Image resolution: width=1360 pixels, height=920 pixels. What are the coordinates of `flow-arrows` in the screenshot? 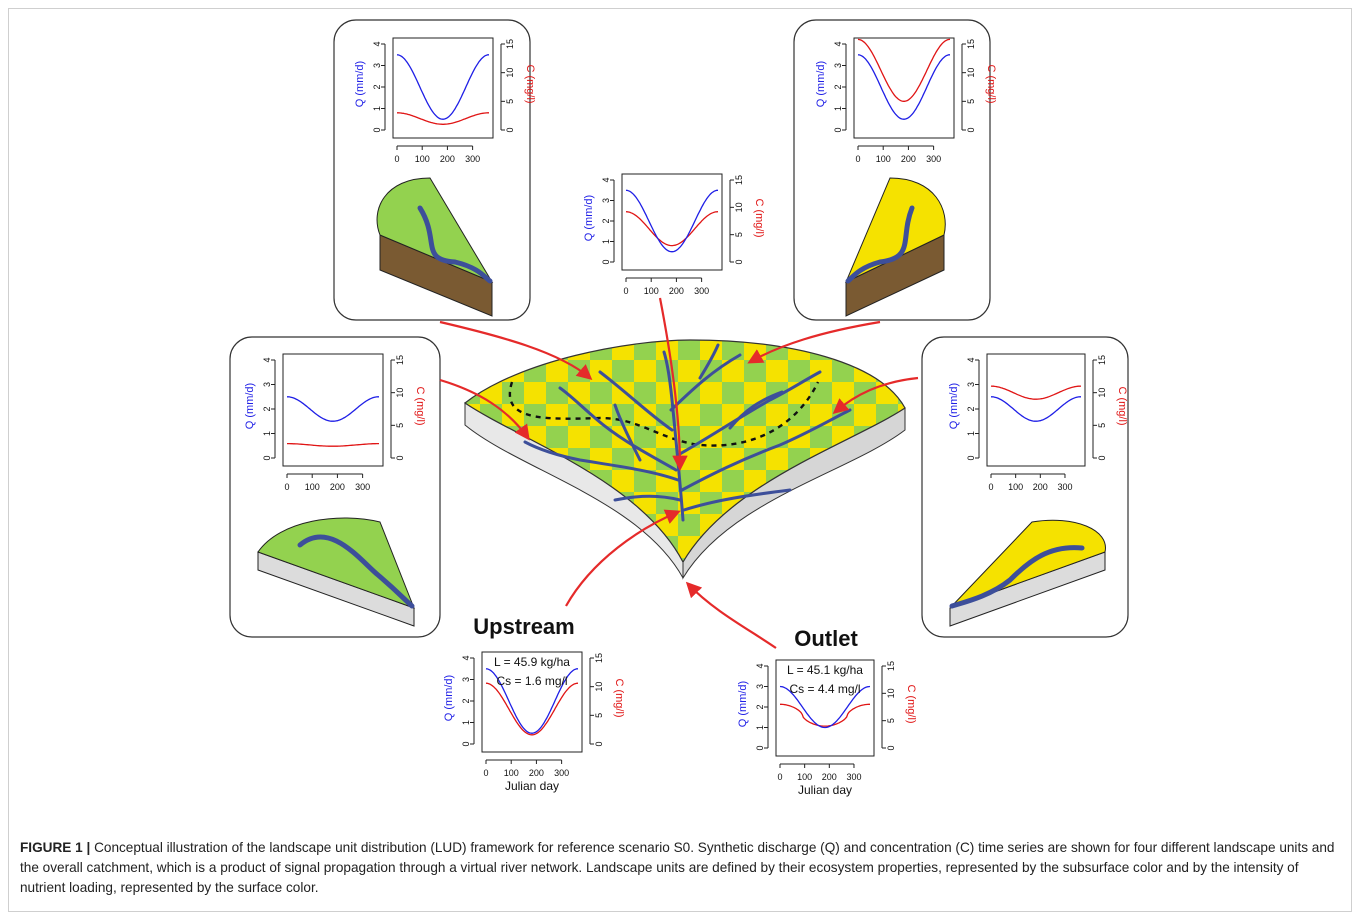 It's located at (679, 473).